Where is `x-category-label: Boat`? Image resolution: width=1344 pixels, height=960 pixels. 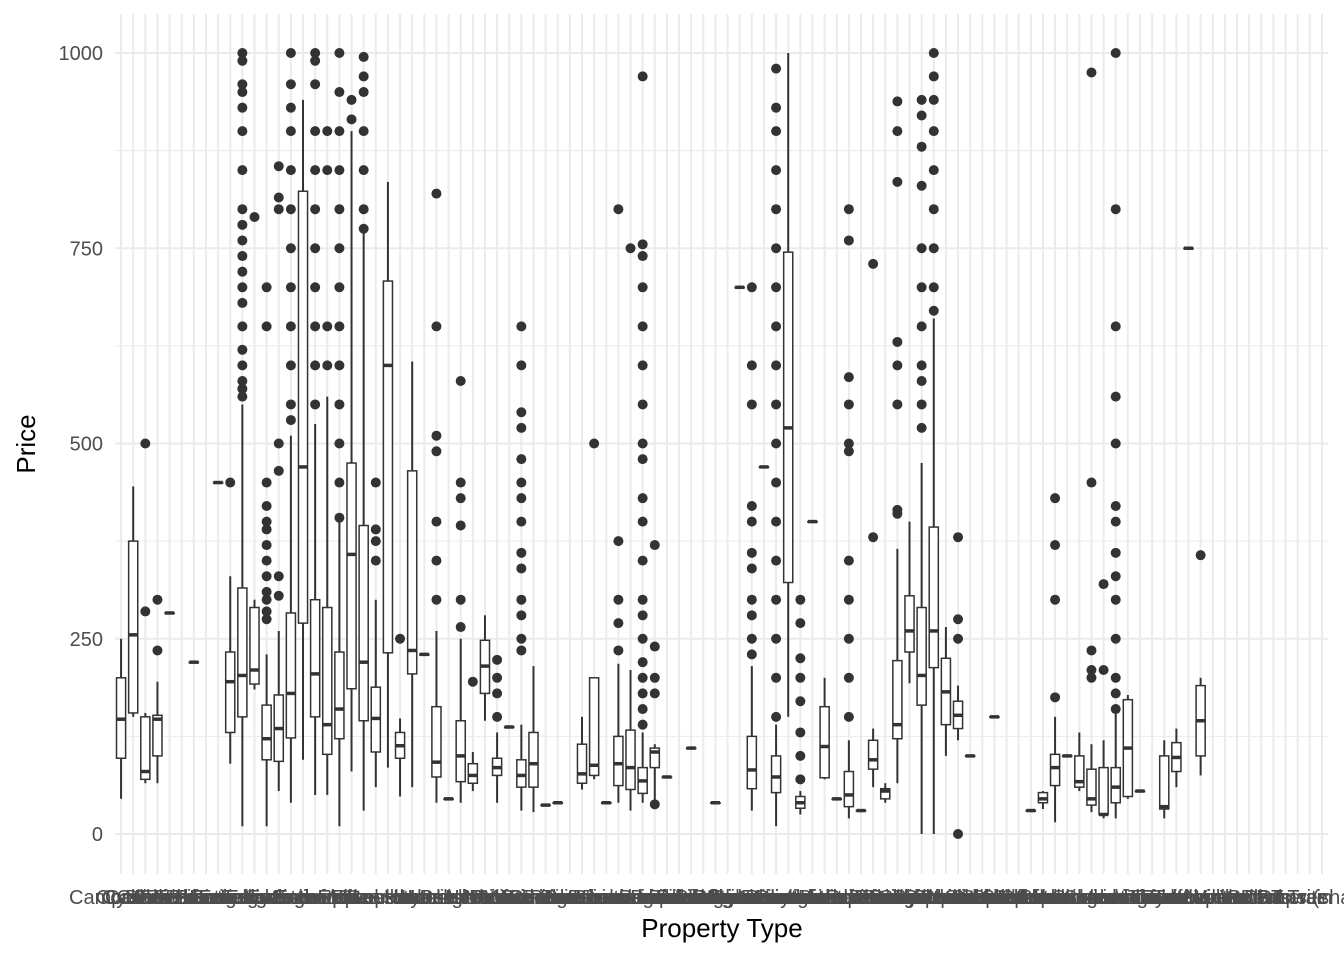
x-category-label: Boat is located at coordinates (1262, 898).